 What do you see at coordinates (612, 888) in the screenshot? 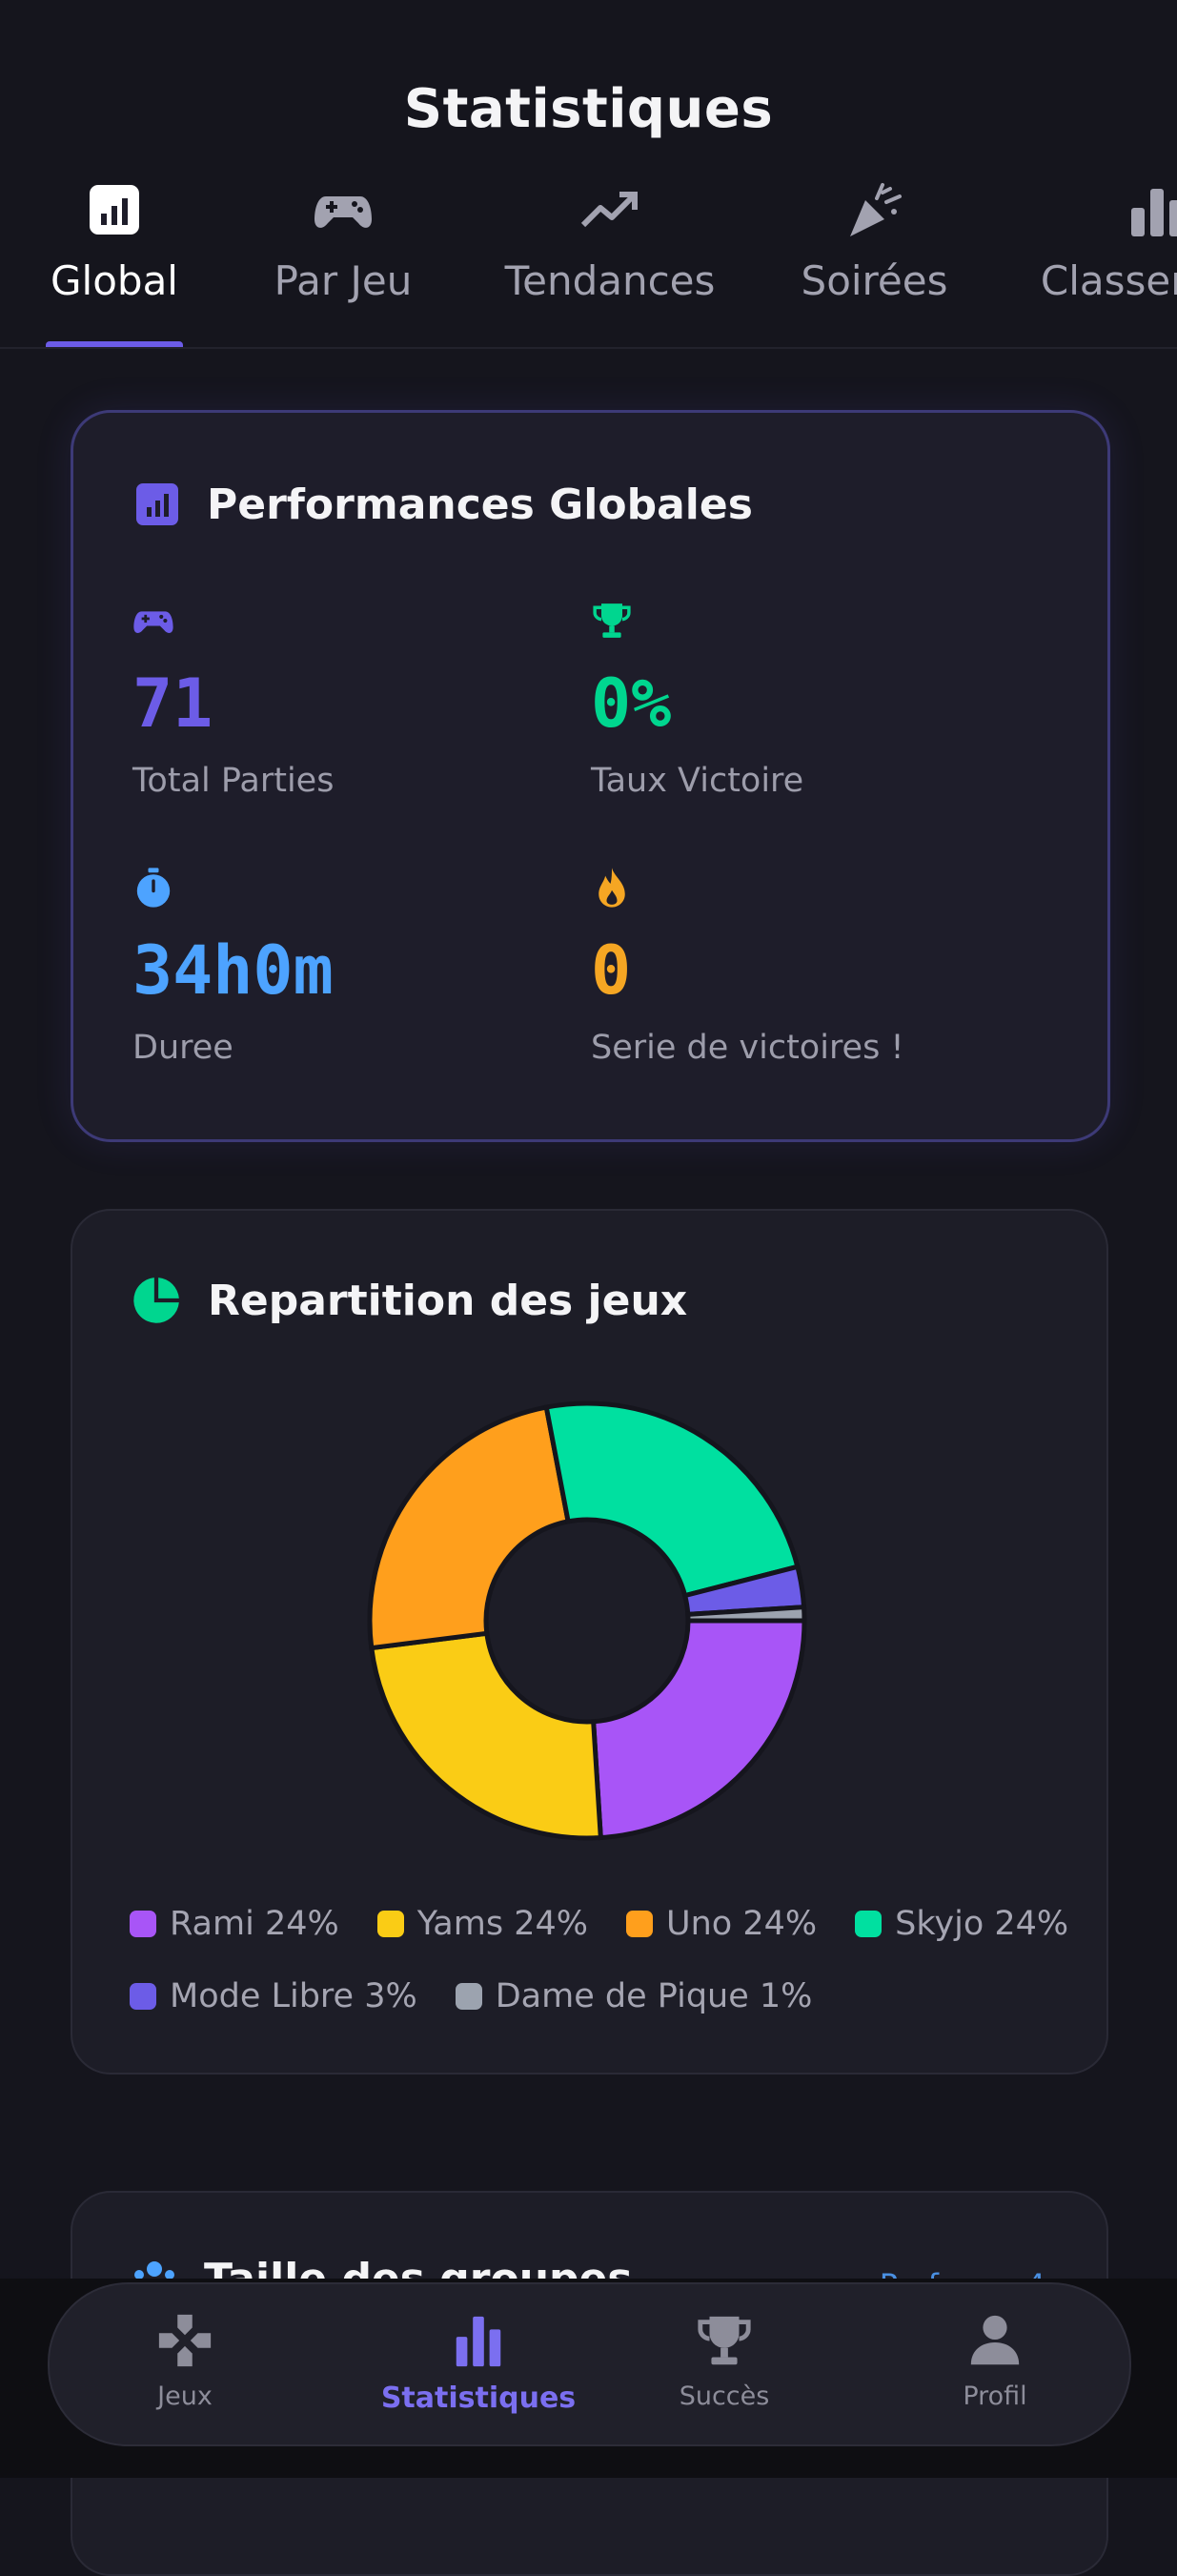
I see `fire-icon` at bounding box center [612, 888].